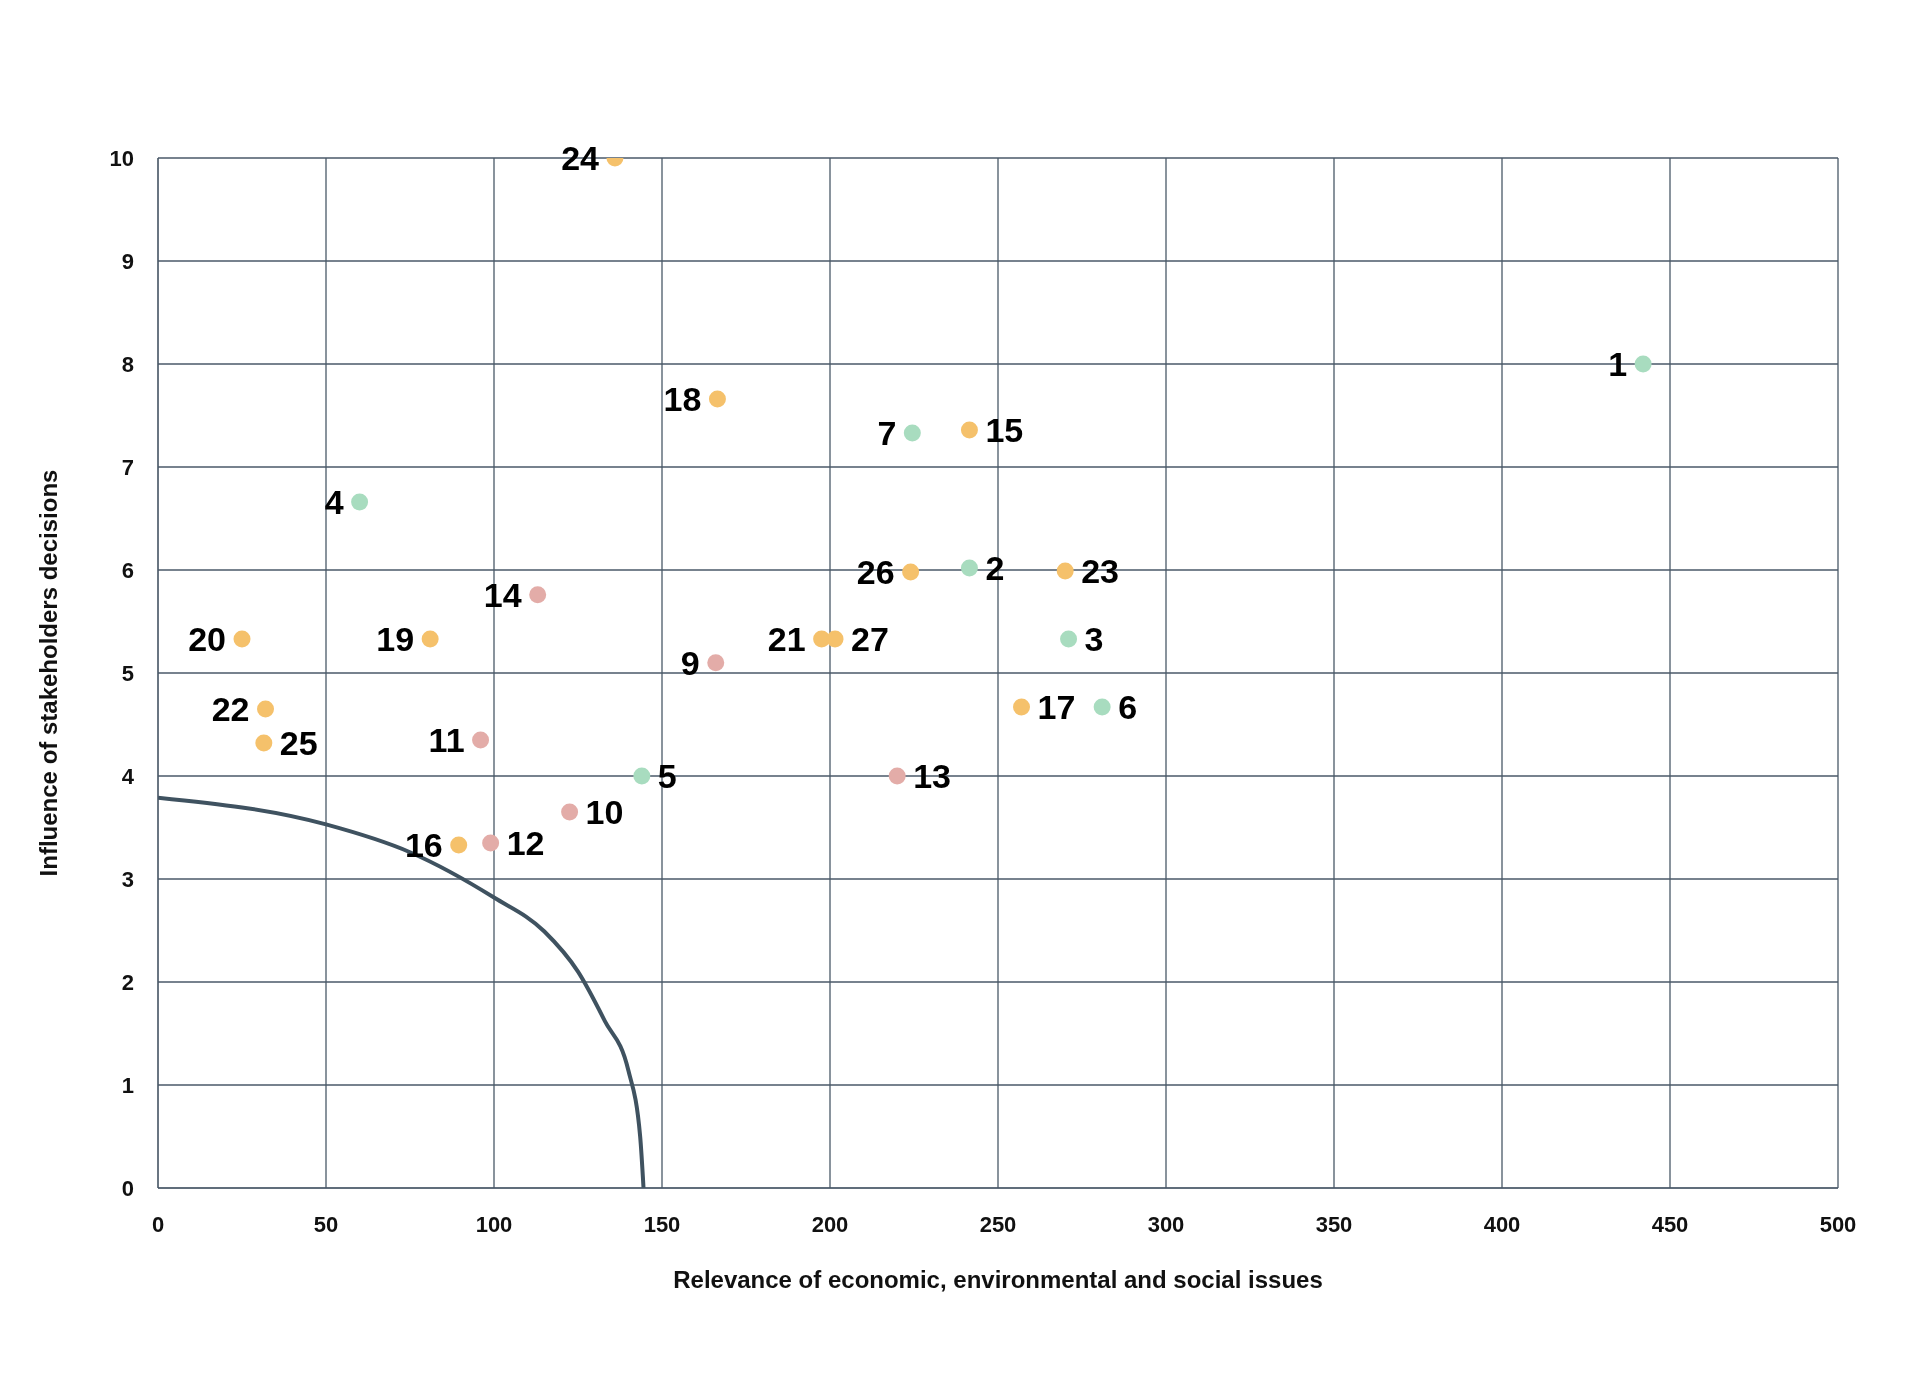  What do you see at coordinates (395, 639) in the screenshot?
I see `annotation: 19` at bounding box center [395, 639].